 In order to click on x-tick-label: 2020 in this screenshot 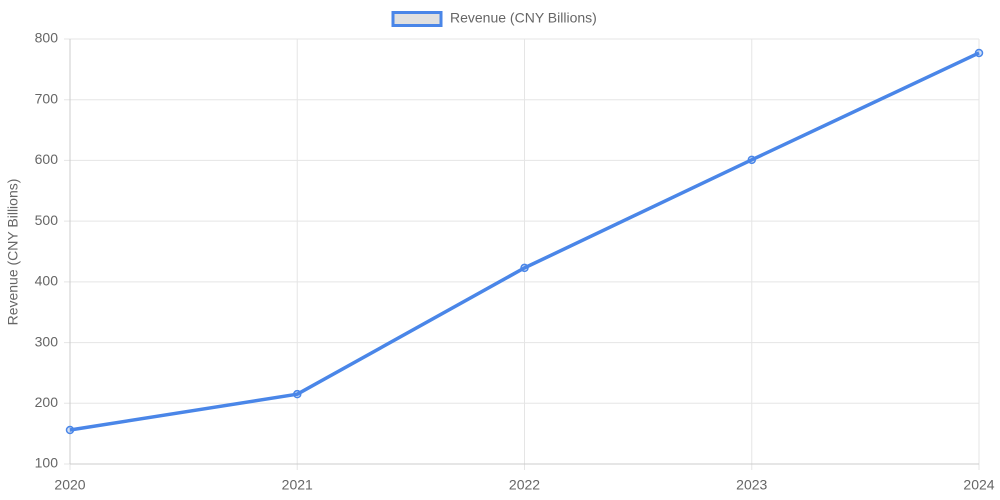, I will do `click(69, 485)`.